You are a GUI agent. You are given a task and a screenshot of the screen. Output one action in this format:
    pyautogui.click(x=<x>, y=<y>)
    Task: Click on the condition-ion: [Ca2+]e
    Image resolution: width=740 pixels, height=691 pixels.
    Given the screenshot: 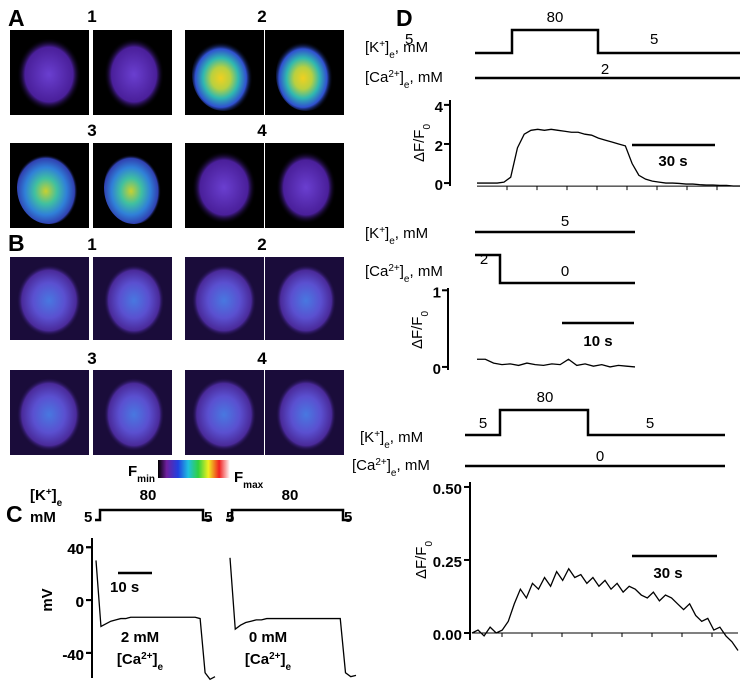 What is the action you would take?
    pyautogui.click(x=140, y=662)
    